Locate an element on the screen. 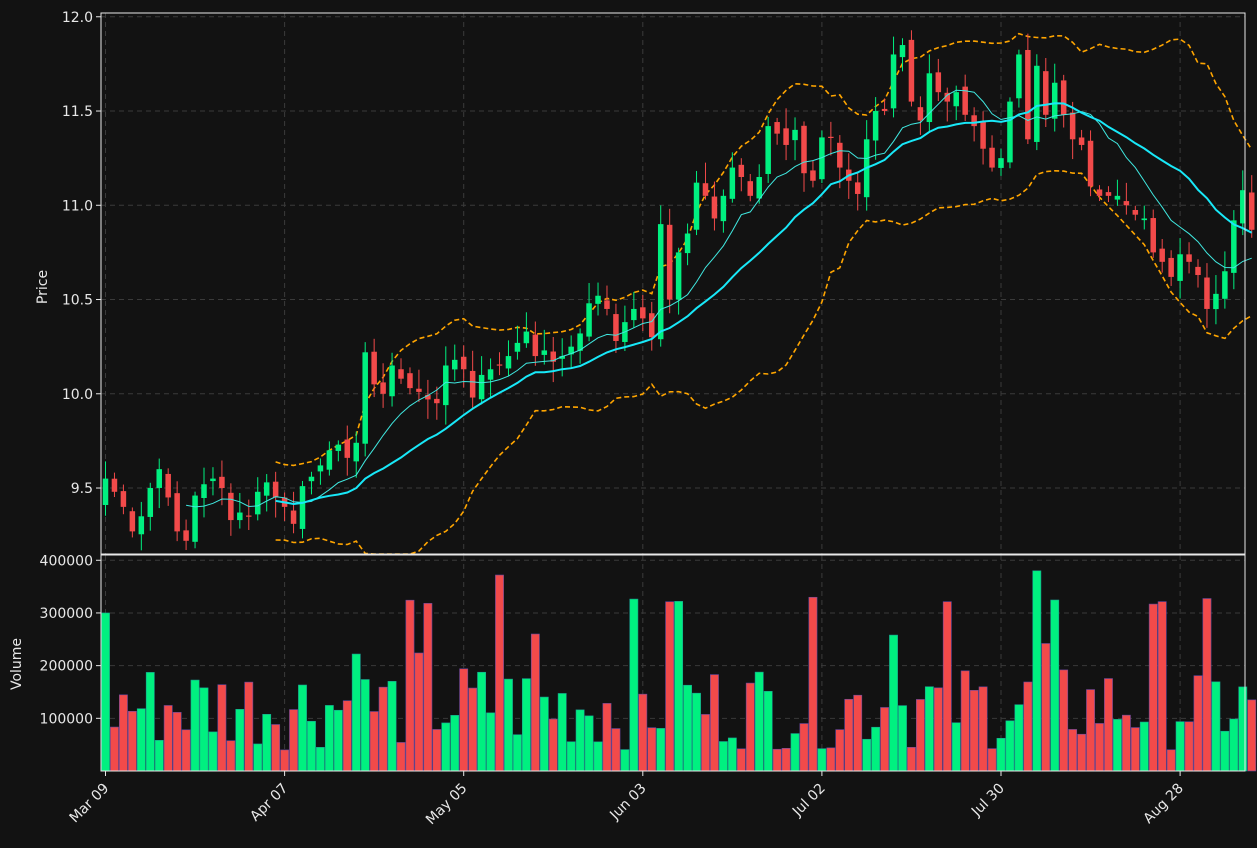 Image resolution: width=1257 pixels, height=848 pixels. price-tick-label: 12.0 is located at coordinates (77, 18).